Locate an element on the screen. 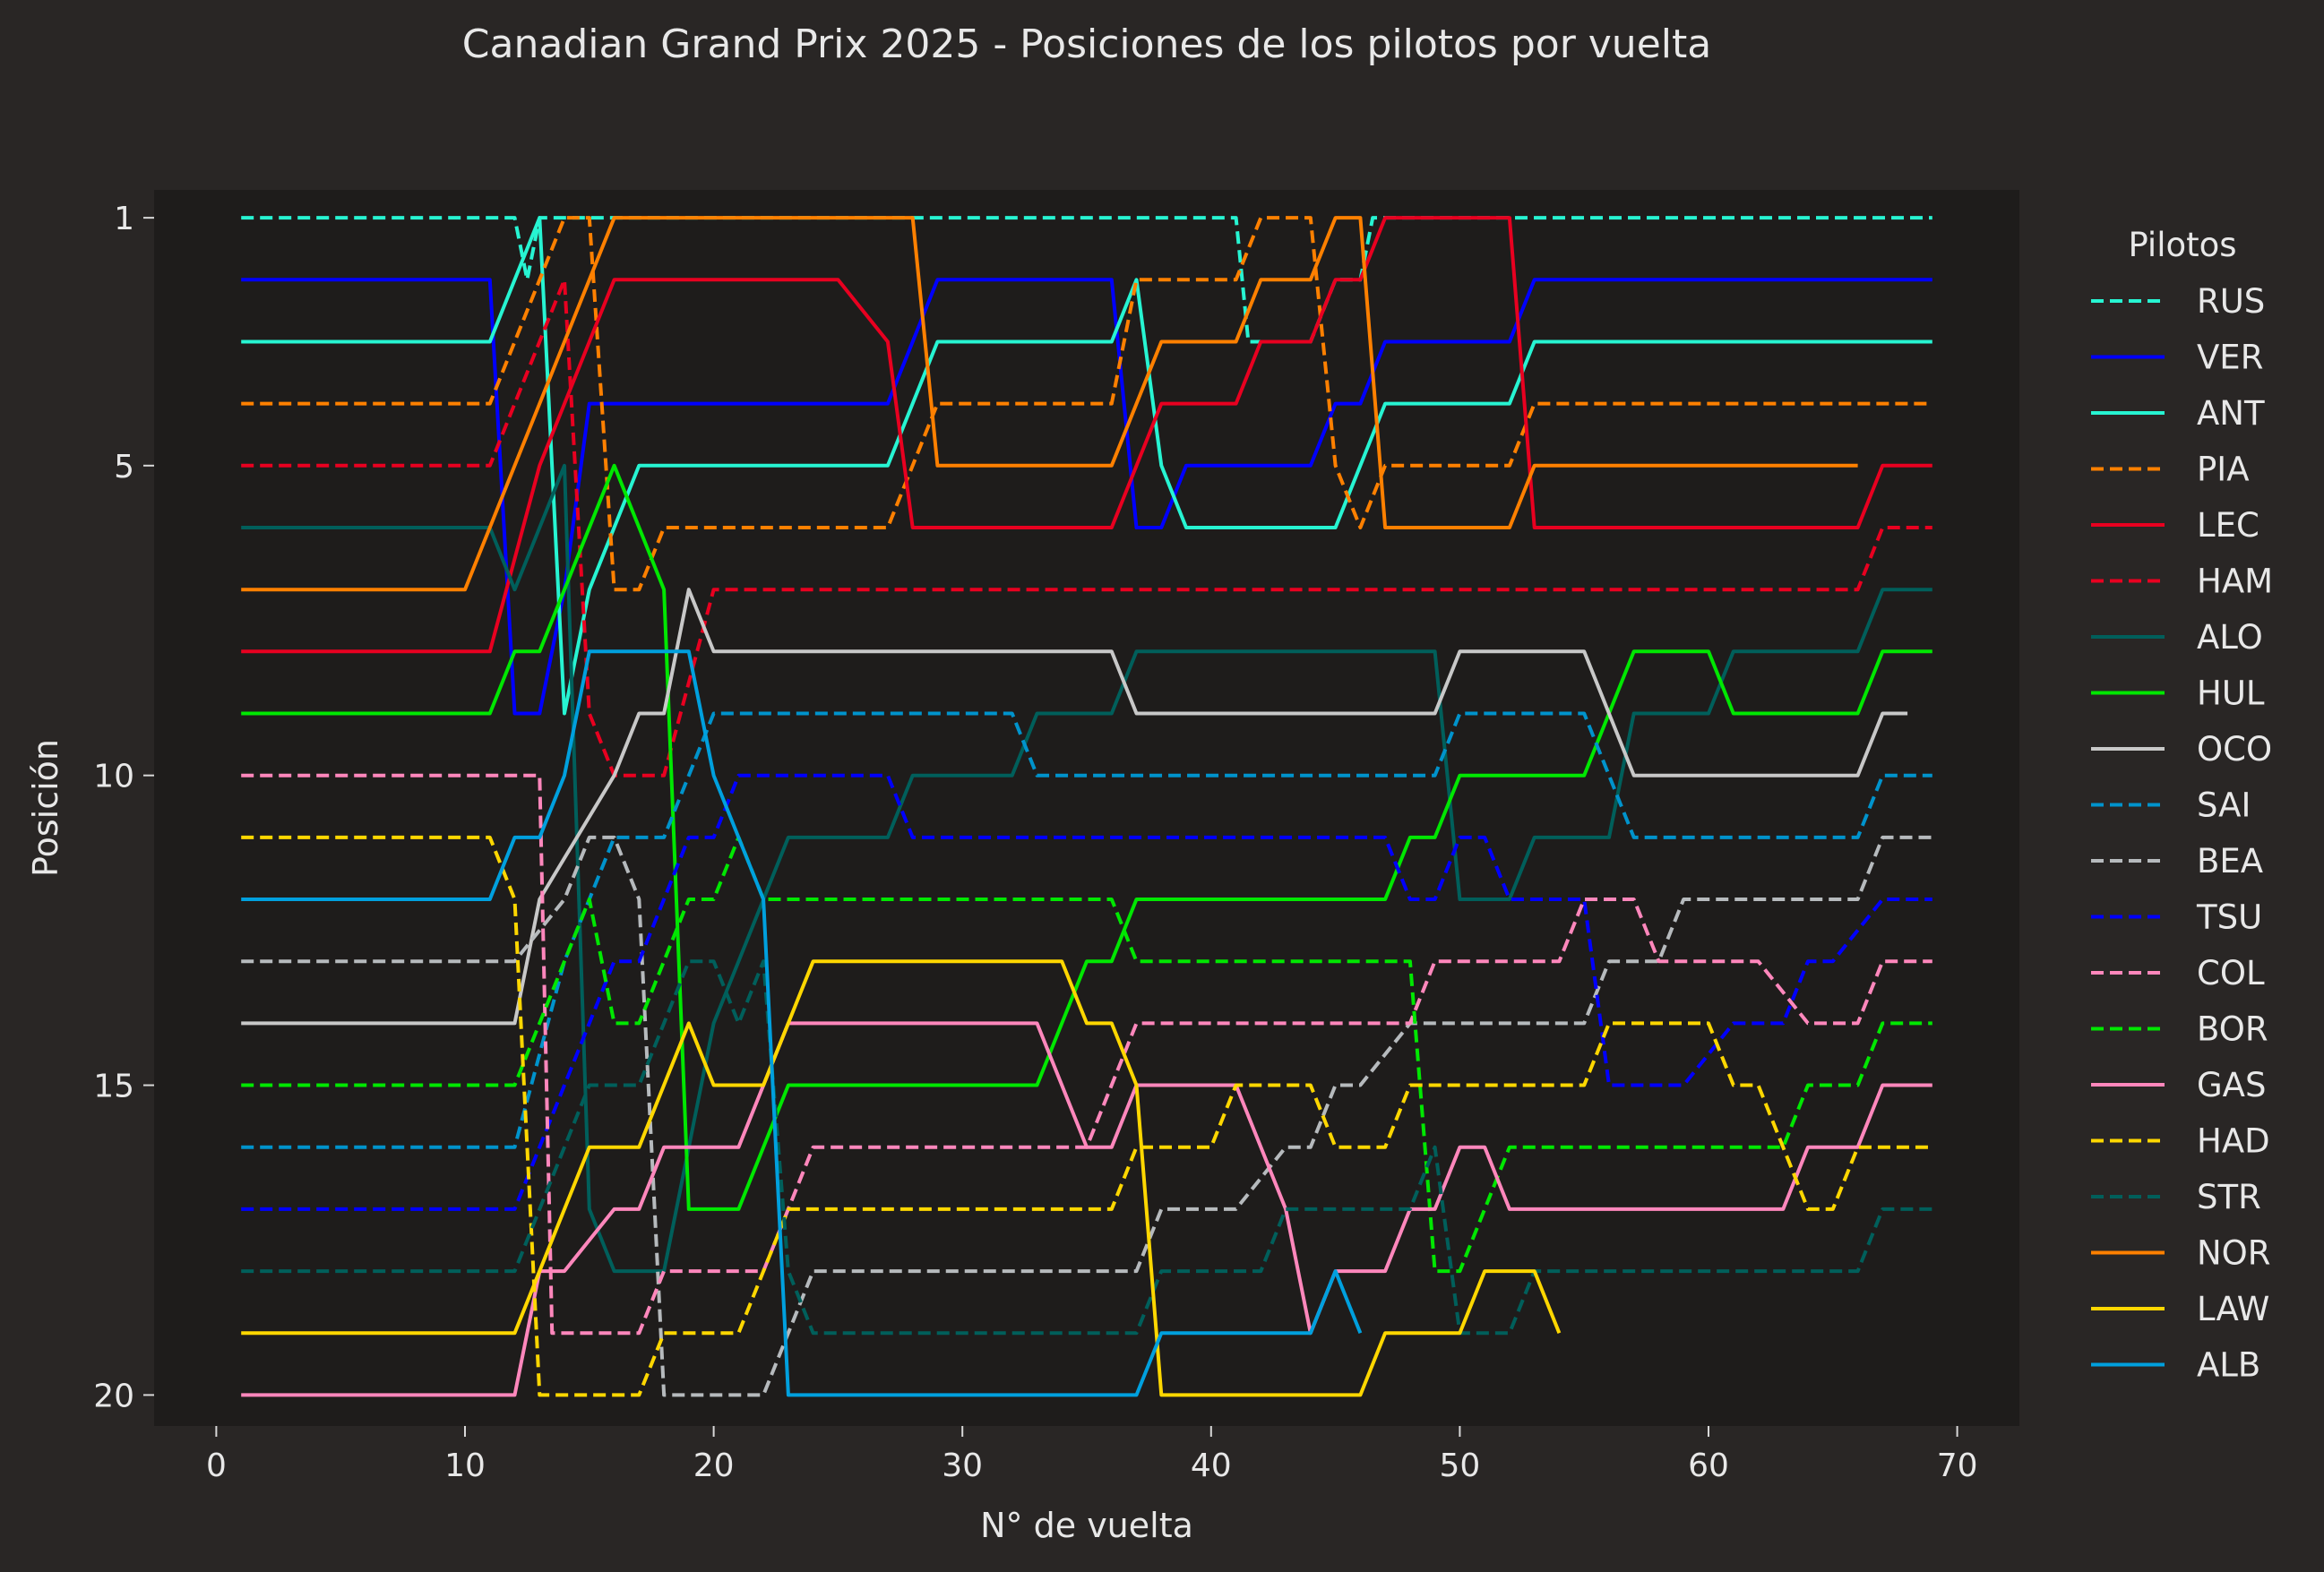 This screenshot has width=2324, height=1572. legend-title: Pilotos is located at coordinates (2182, 245).